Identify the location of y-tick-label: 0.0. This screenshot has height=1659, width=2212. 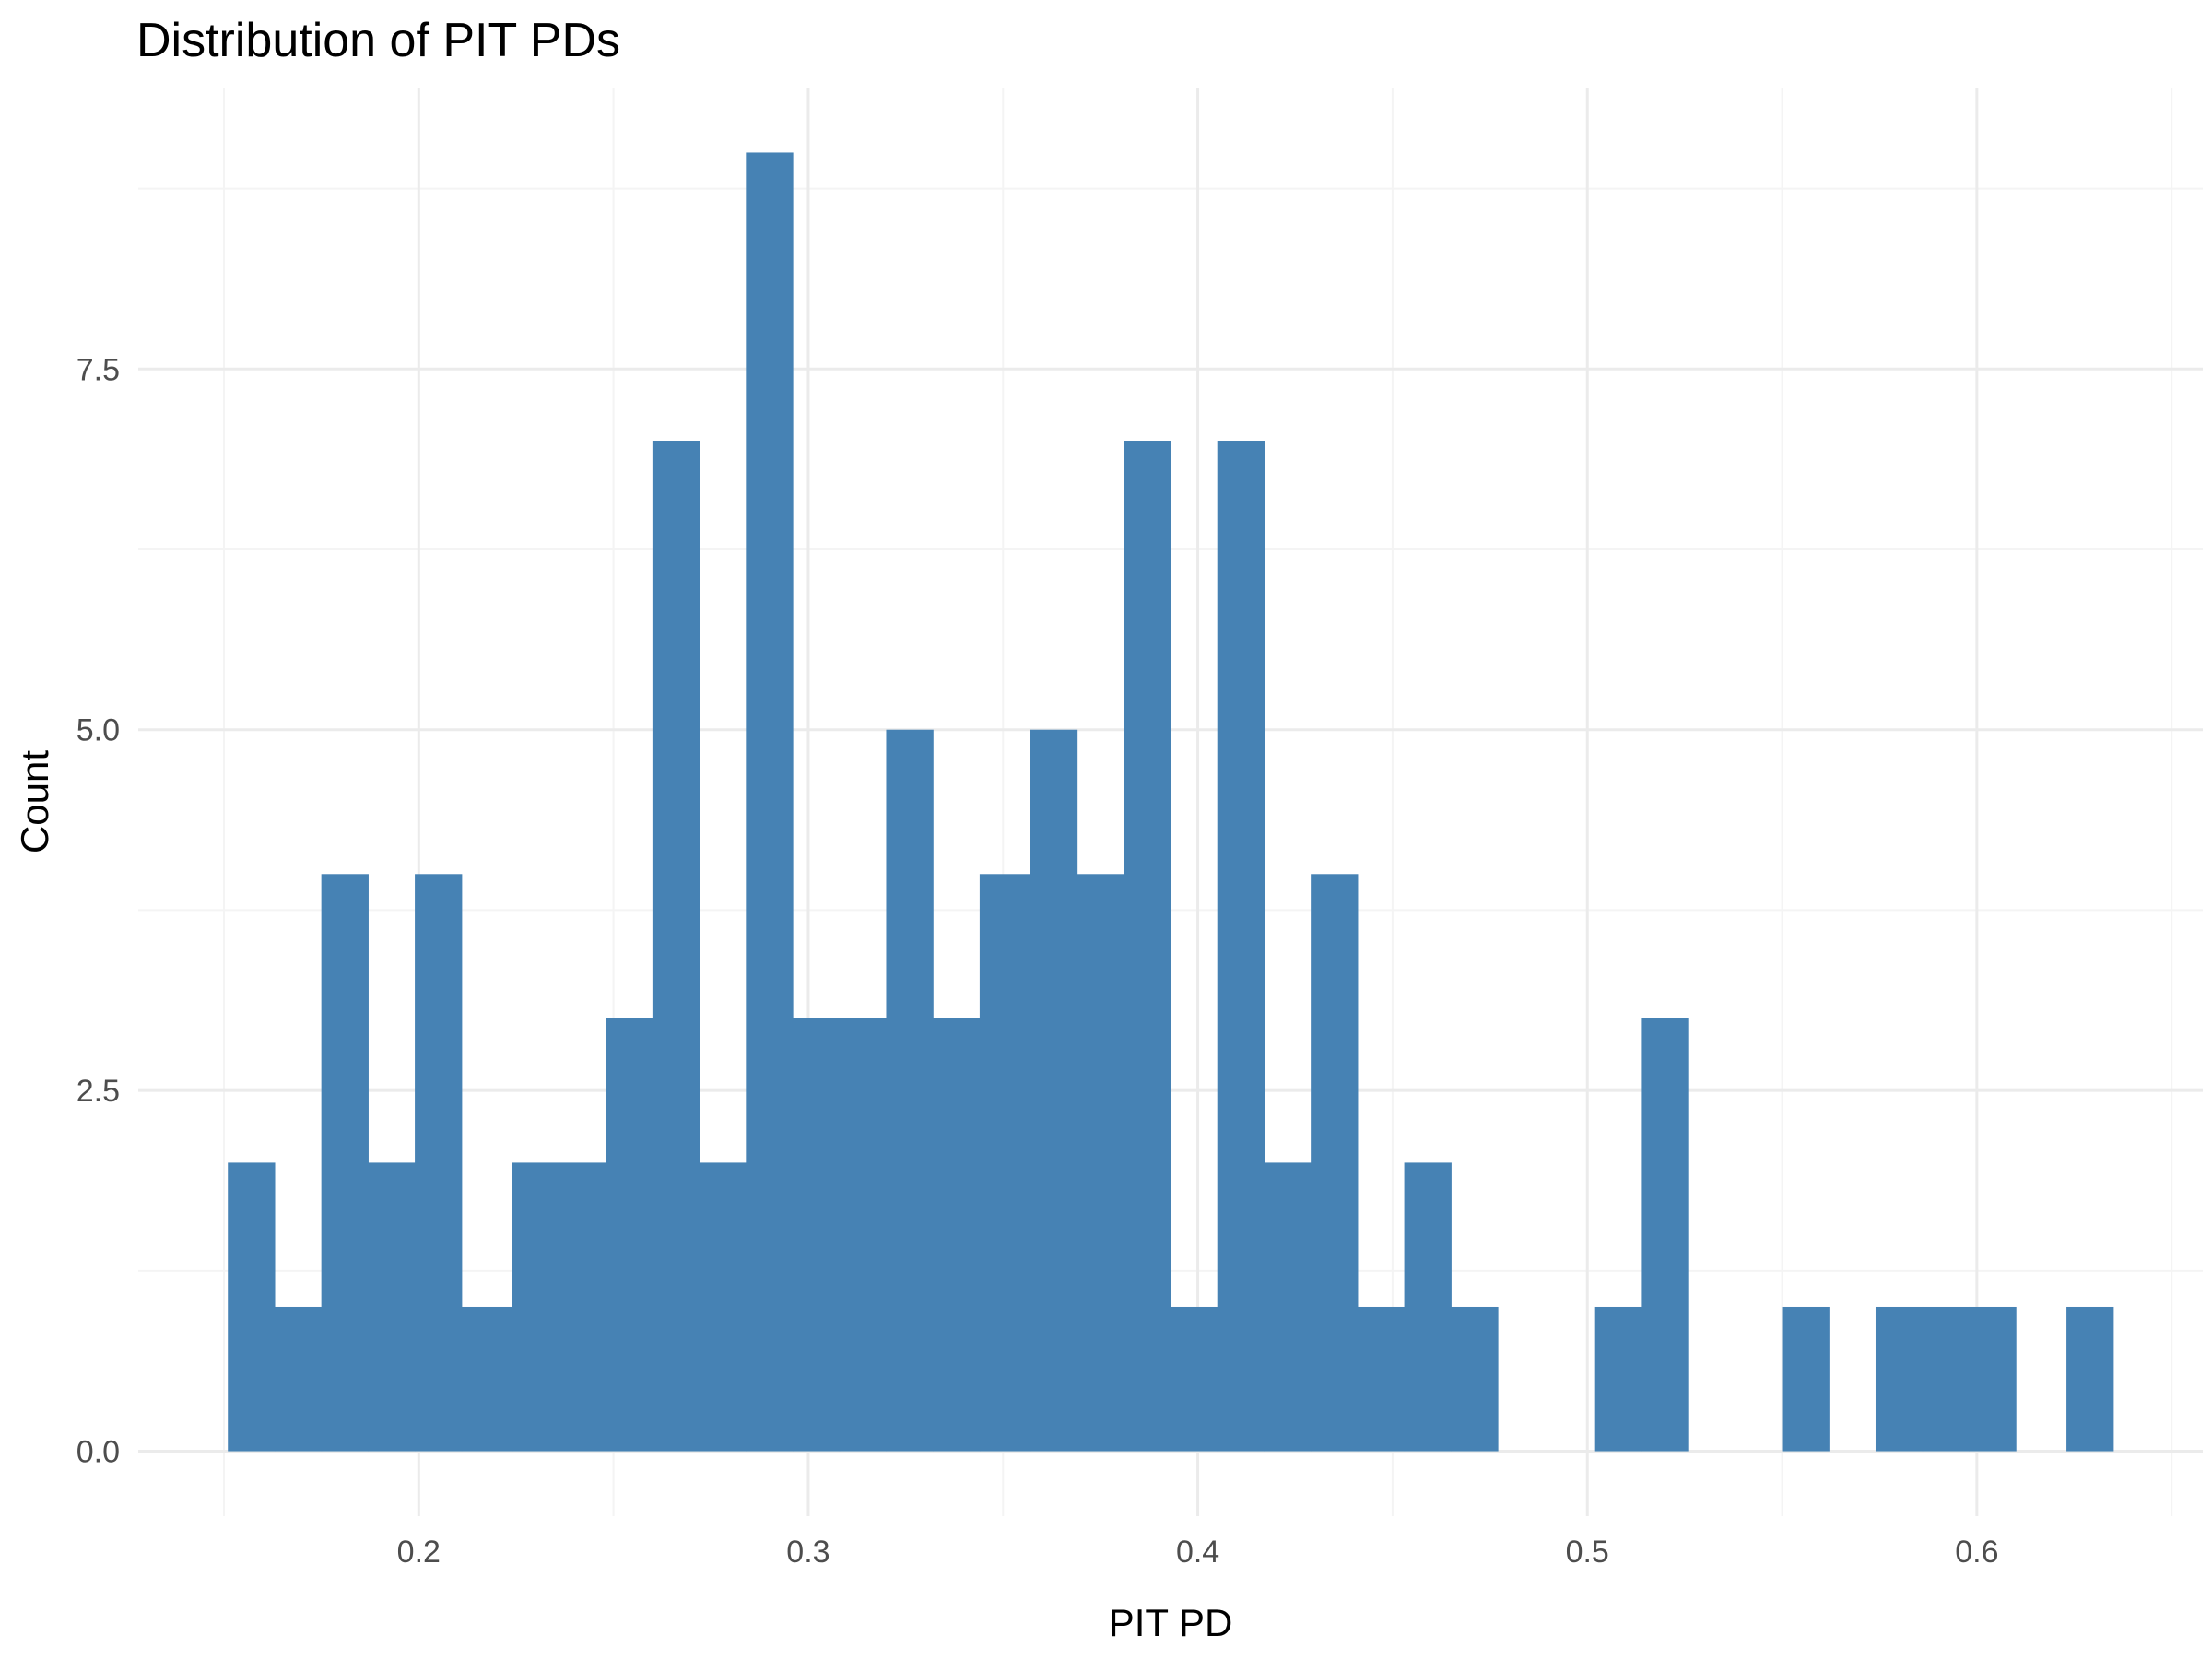
(98, 1452).